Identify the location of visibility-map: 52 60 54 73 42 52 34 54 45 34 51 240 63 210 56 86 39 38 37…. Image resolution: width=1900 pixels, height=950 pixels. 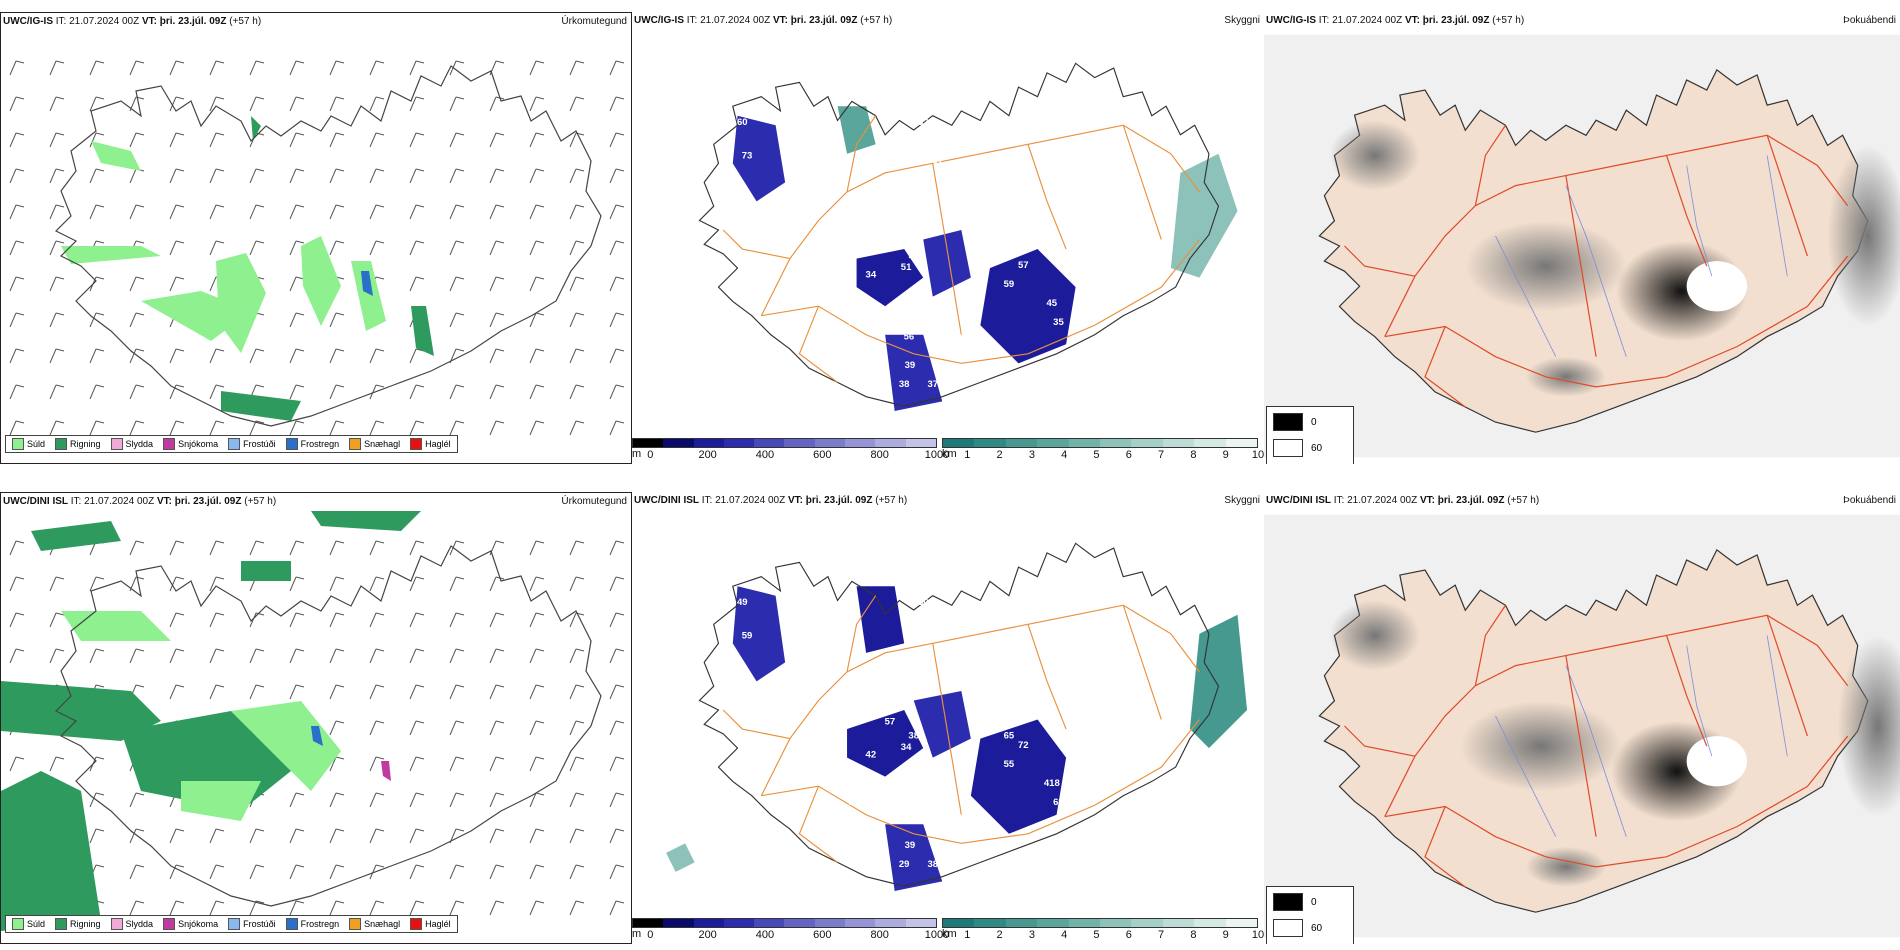
(959, 236).